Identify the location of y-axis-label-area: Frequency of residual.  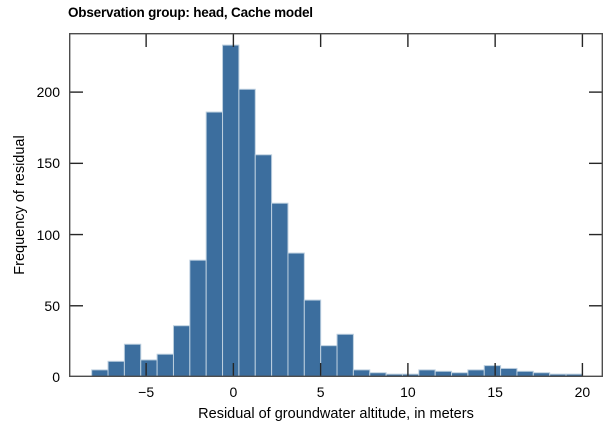
(20, 205).